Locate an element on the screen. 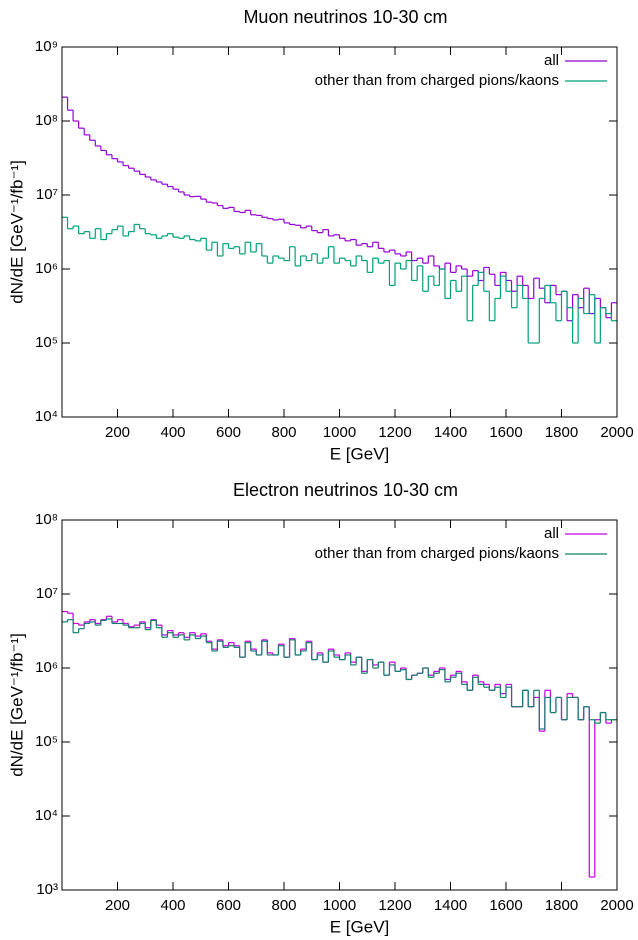 The image size is (638, 940). chart-title: Muon neutrinos 10-30 cm is located at coordinates (345, 17).